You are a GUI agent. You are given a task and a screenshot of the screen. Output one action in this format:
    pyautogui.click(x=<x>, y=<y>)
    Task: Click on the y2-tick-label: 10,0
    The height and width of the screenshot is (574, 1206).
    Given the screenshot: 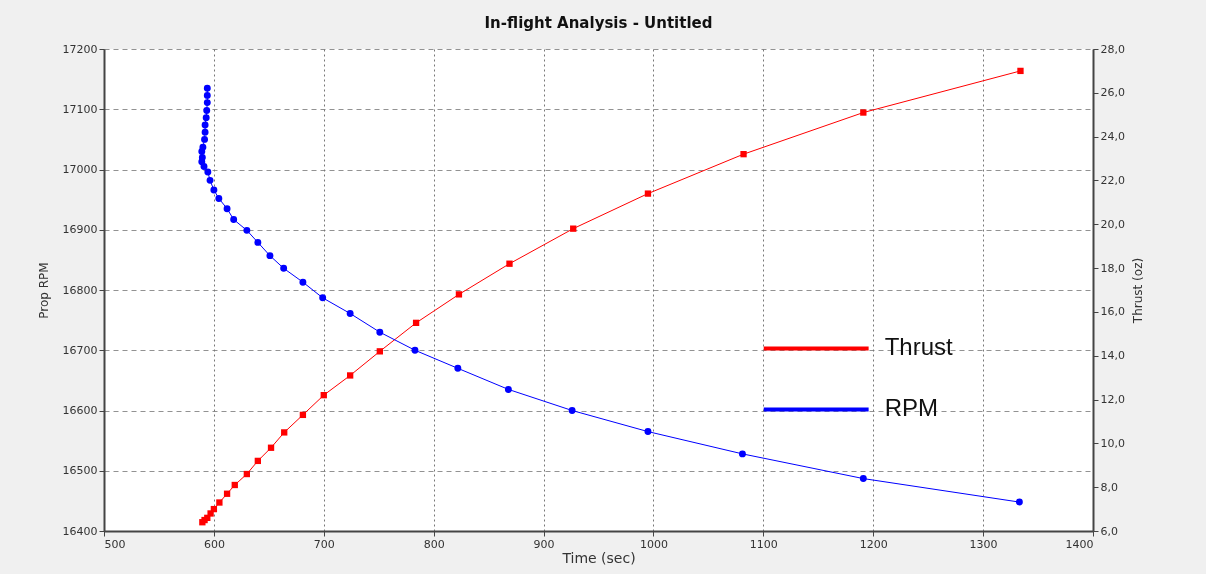 What is the action you would take?
    pyautogui.click(x=1112, y=443)
    